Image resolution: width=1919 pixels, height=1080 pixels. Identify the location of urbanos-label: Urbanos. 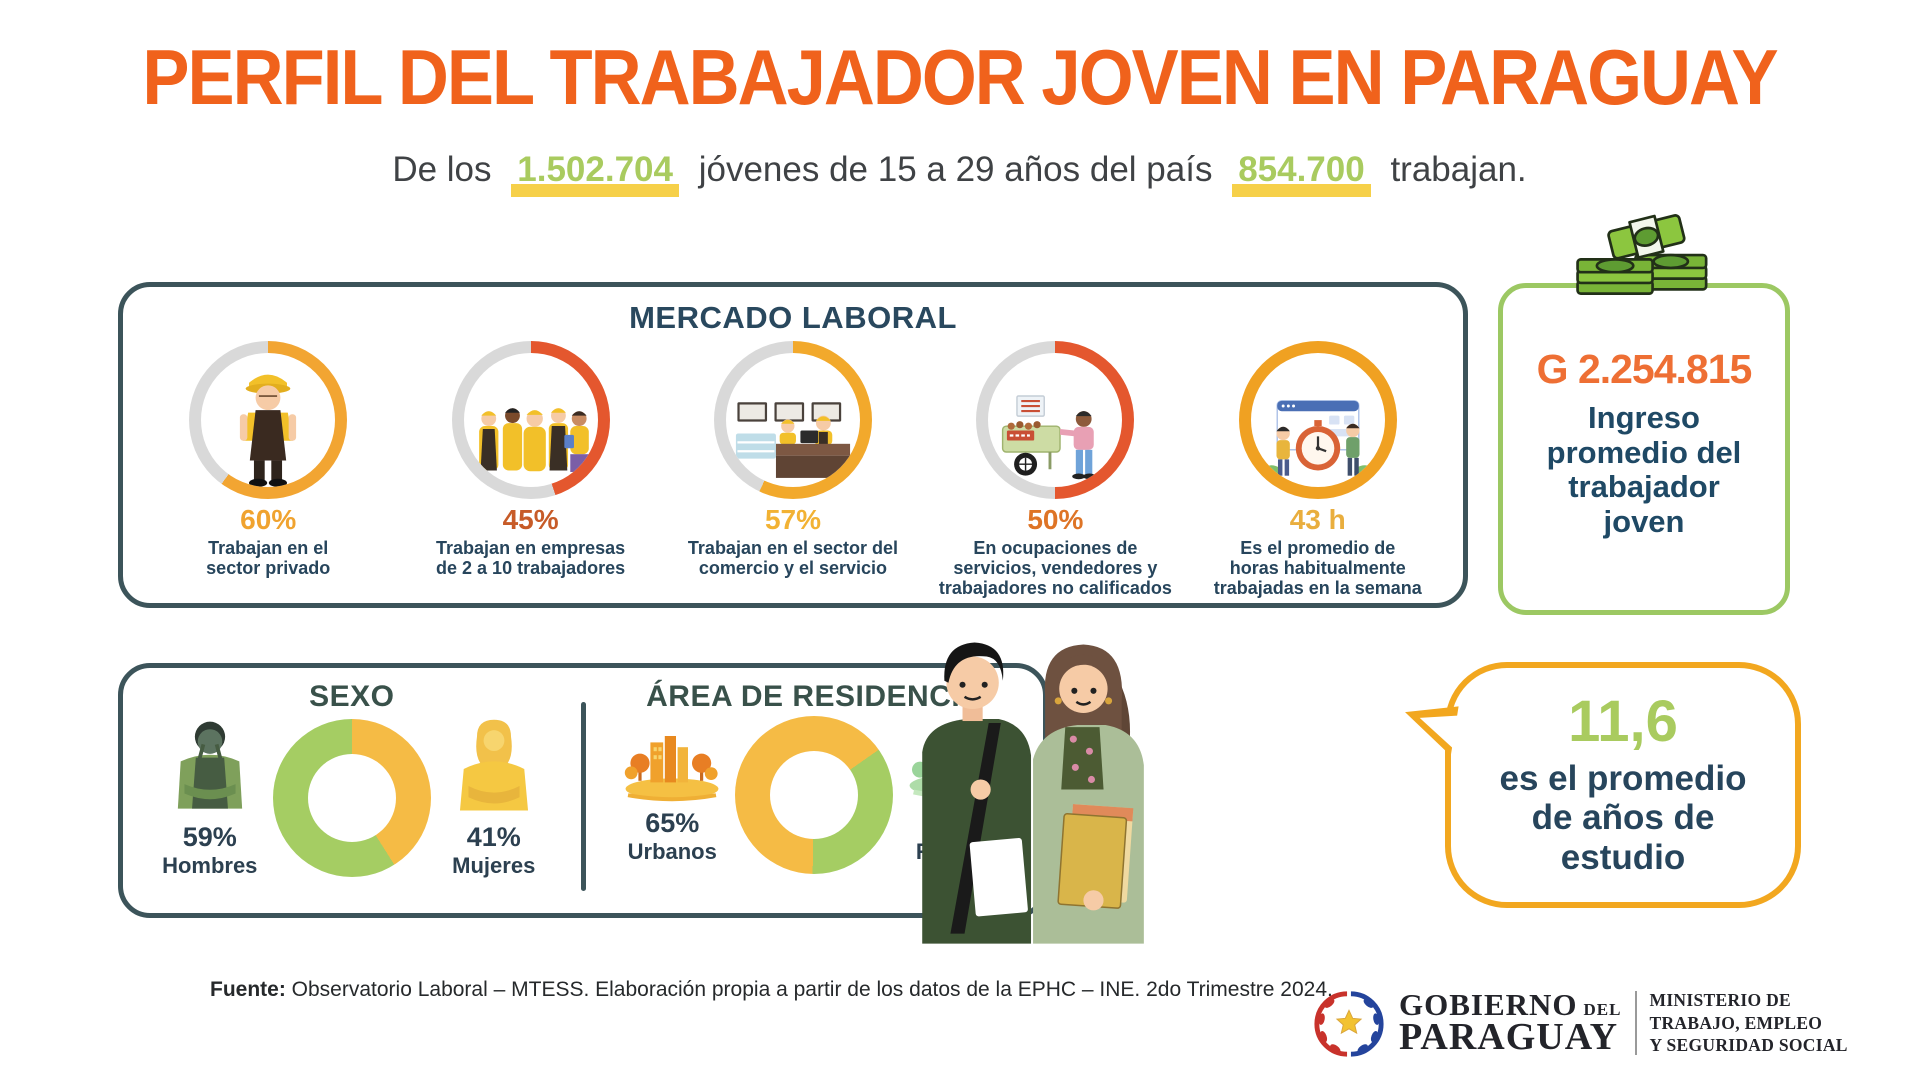
(672, 851).